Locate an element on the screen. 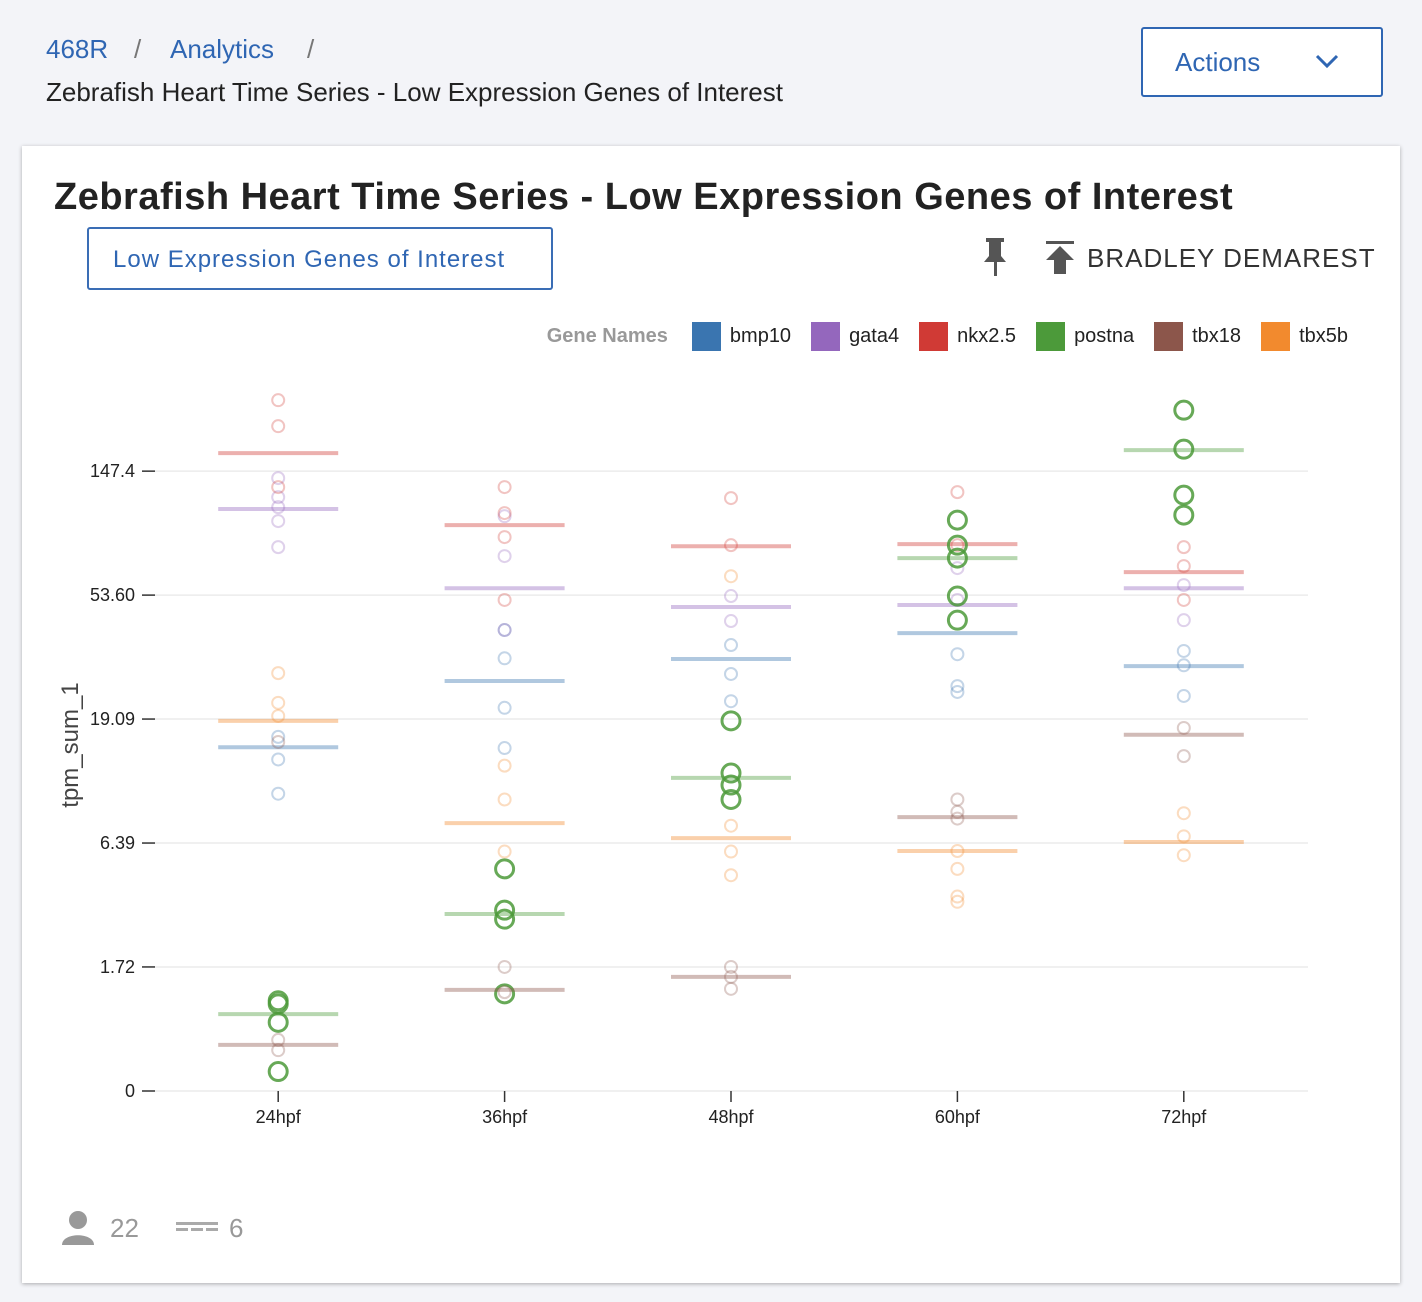 The width and height of the screenshot is (1422, 1302). legend-label: bmp10 is located at coordinates (760, 336).